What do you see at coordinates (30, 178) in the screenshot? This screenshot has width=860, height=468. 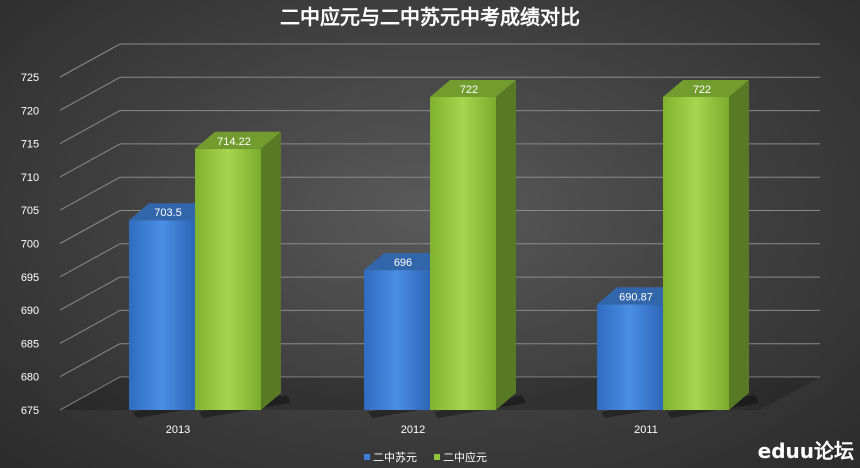 I see `y-tick-label: 710` at bounding box center [30, 178].